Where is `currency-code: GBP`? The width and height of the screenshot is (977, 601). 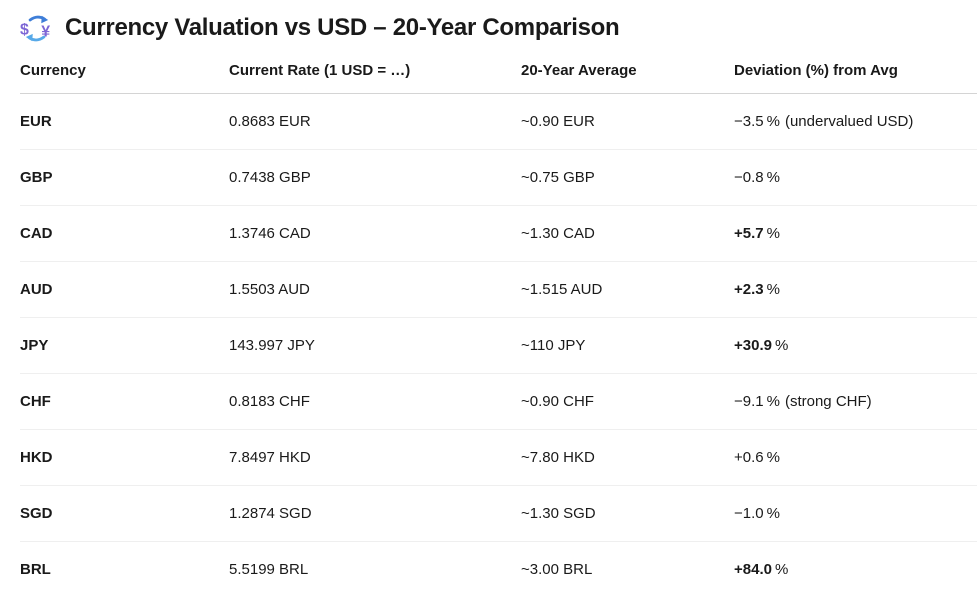 currency-code: GBP is located at coordinates (124, 177).